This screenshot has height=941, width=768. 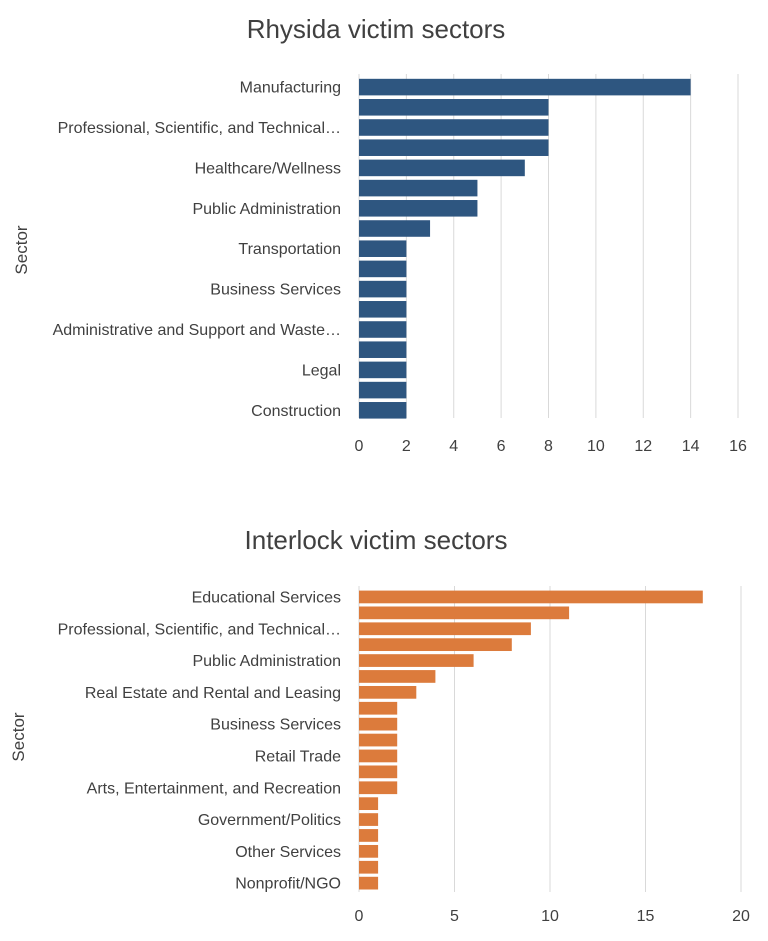 I want to click on category-label: Arts, Entertainment, and Recreation, so click(x=214, y=788).